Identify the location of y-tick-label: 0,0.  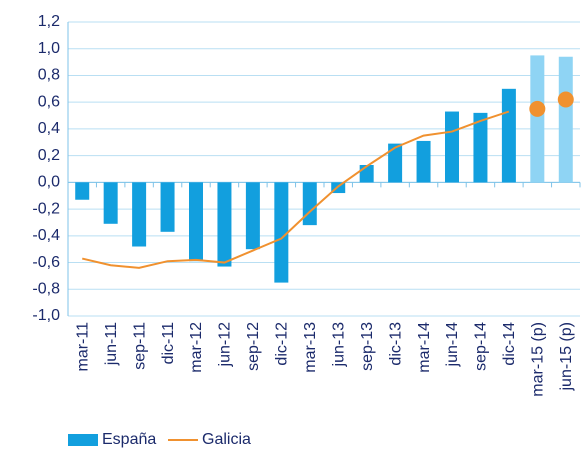
(49, 182).